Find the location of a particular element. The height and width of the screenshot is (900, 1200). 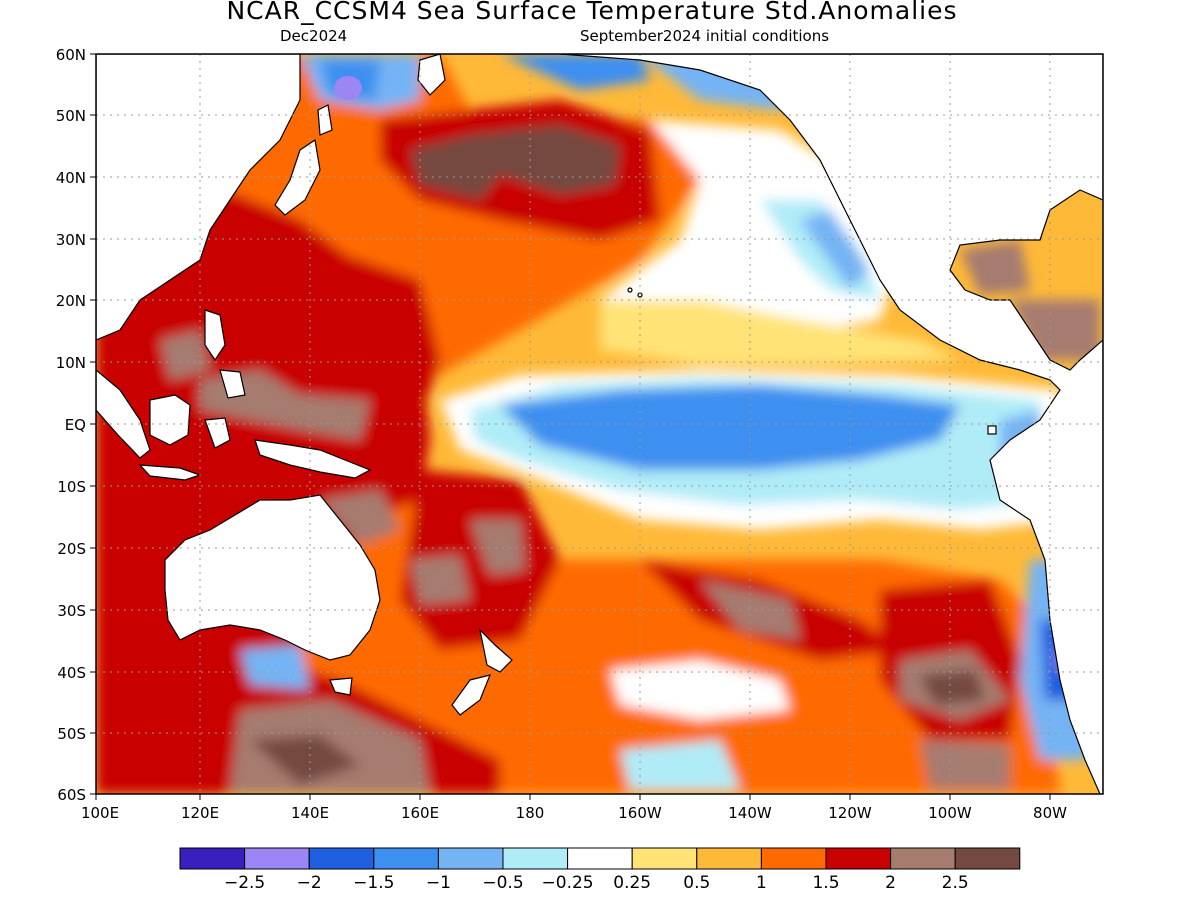

lon-label: 80W is located at coordinates (1050, 813).